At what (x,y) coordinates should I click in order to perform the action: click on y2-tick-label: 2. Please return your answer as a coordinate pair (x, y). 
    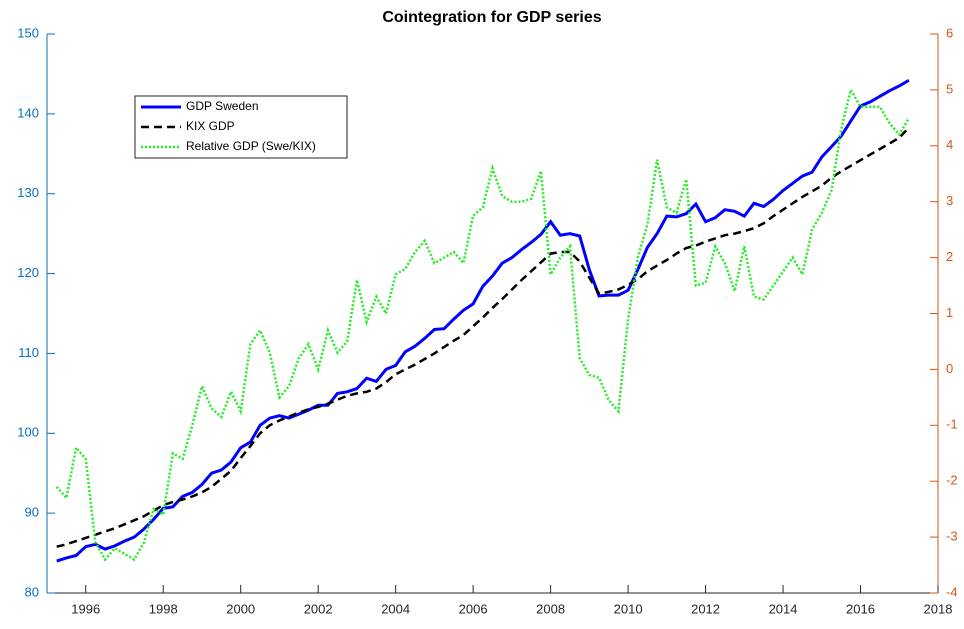
    Looking at the image, I should click on (949, 256).